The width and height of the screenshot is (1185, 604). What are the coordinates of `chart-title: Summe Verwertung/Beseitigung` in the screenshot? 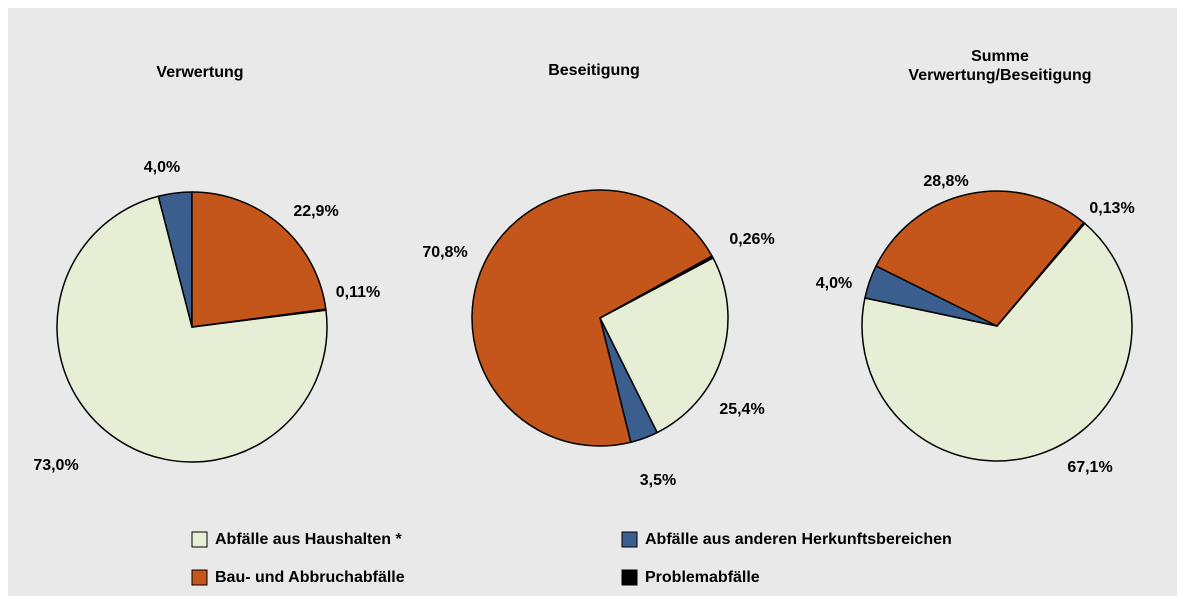 It's located at (1000, 66).